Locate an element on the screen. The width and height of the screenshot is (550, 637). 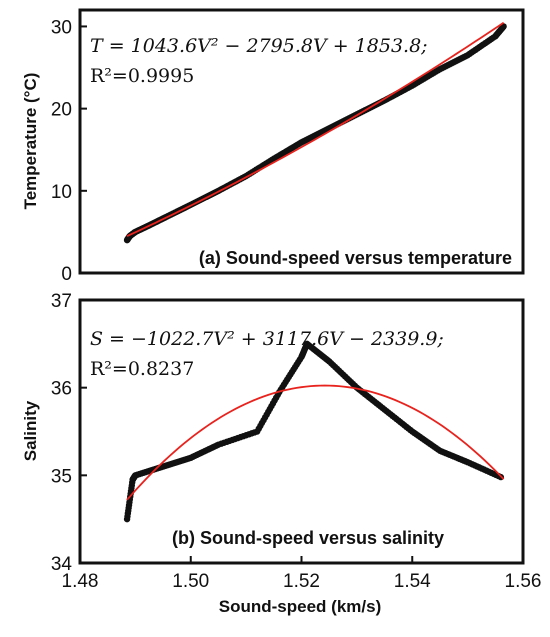
panel-b-ytick-label: 34 is located at coordinates (62, 564).